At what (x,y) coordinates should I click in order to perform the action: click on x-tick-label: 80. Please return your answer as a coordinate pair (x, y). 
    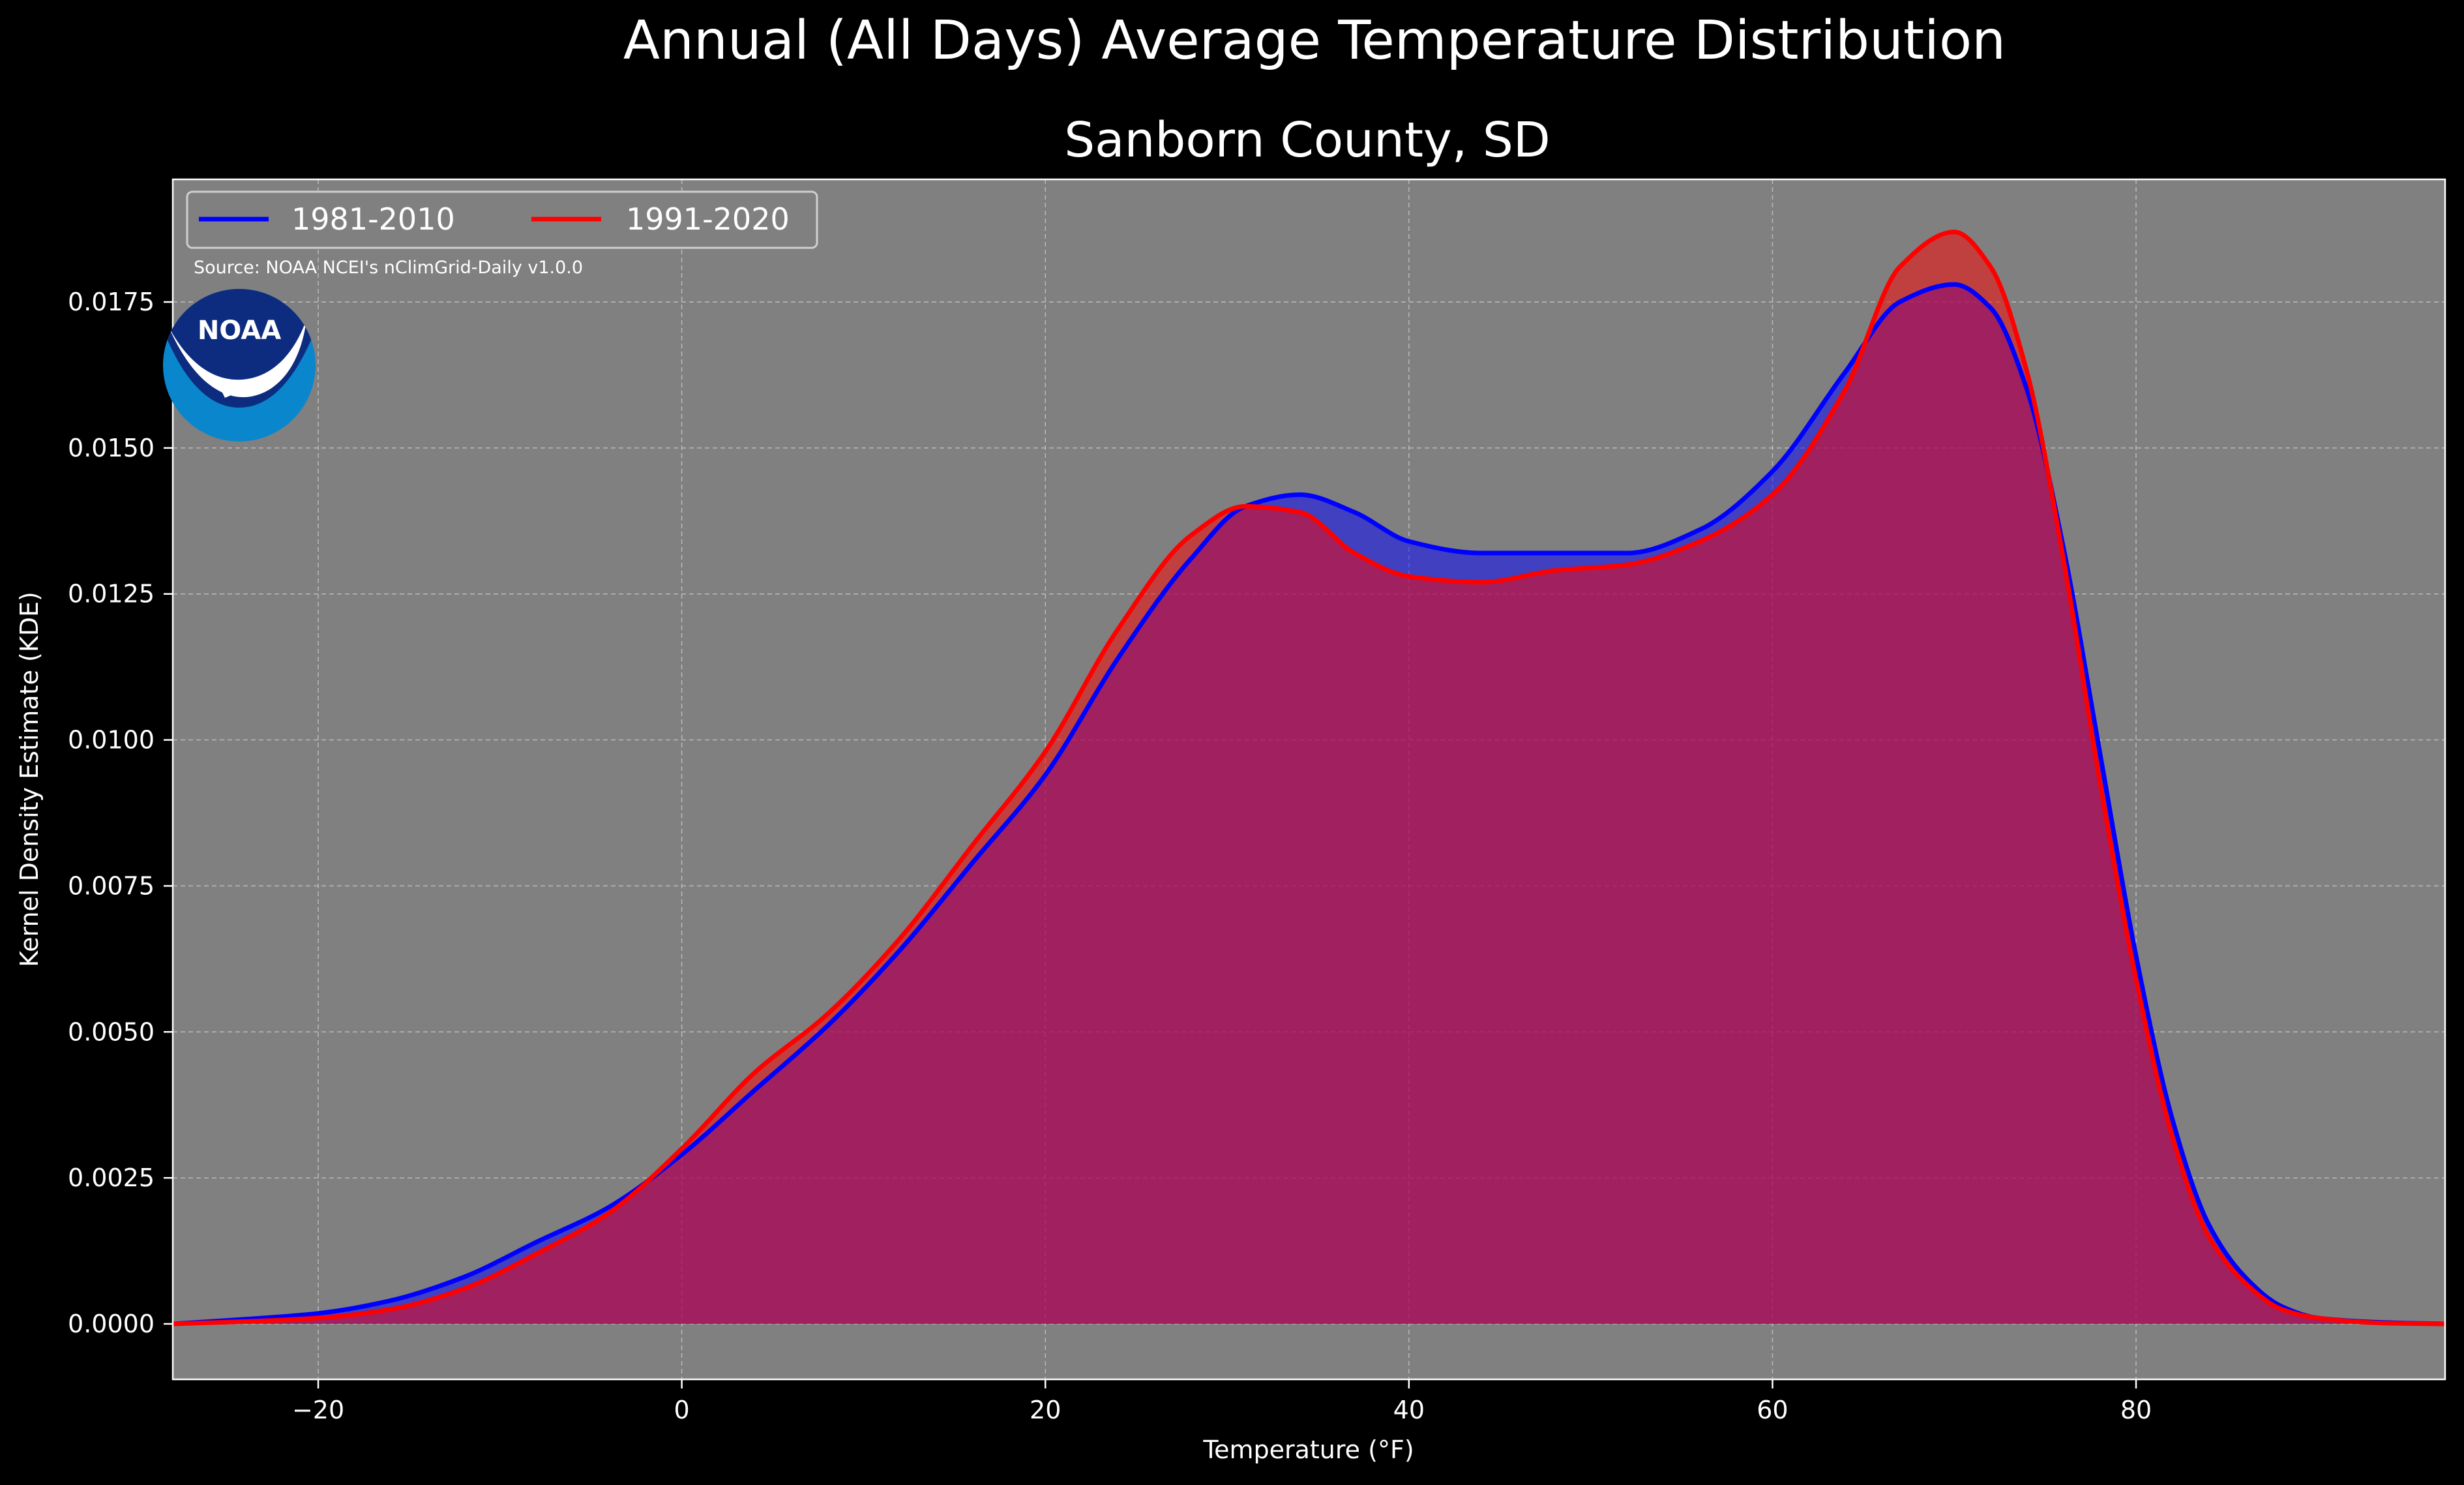
    Looking at the image, I should click on (2136, 1410).